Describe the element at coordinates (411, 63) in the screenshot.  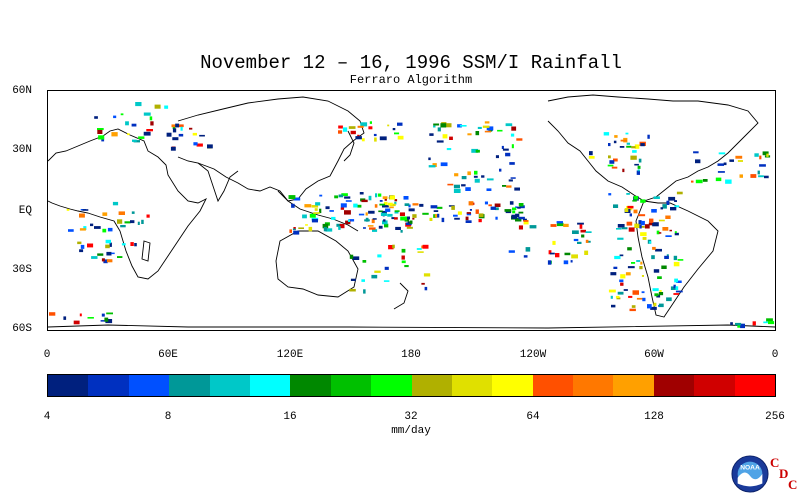
I see `map-title: November 12 – 16, 1996 SSM/I Rainfall` at that location.